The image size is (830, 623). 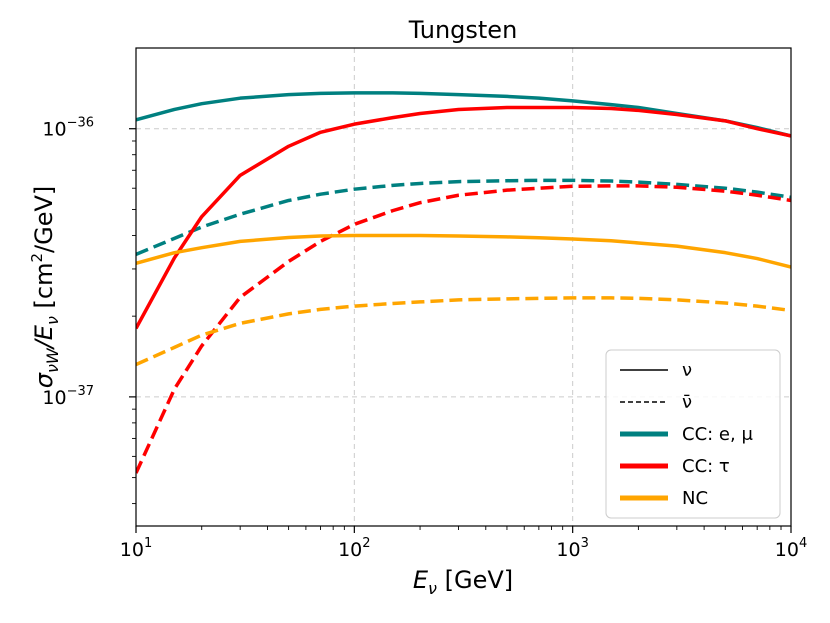 What do you see at coordinates (45, 287) in the screenshot?
I see `y-axis-label: σνW/Eν [cm2/GeV]` at bounding box center [45, 287].